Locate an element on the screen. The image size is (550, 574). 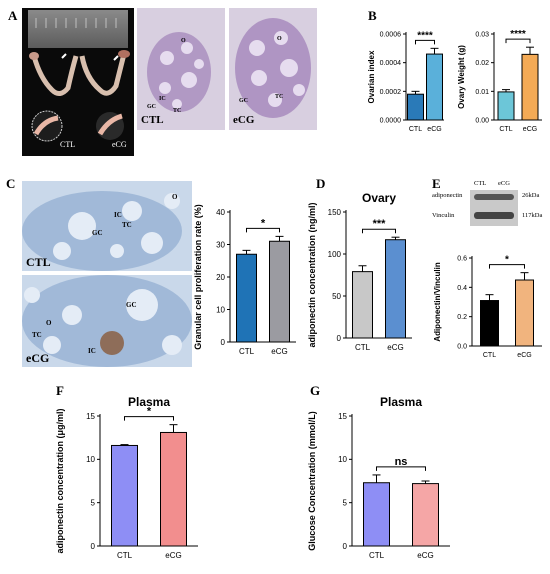
histology-c-ctl: O IC TC GC CTL is located at coordinates (107, 226).